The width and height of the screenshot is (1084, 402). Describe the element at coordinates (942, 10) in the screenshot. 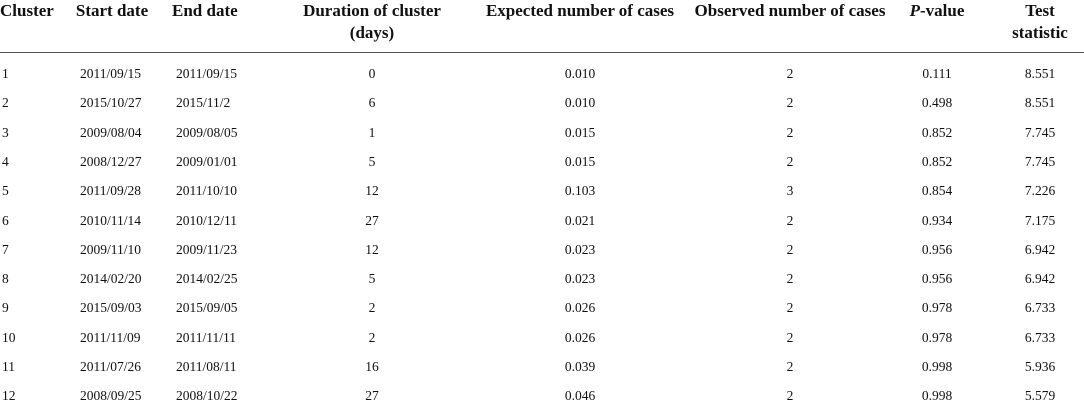

I see `header-part: -value` at that location.